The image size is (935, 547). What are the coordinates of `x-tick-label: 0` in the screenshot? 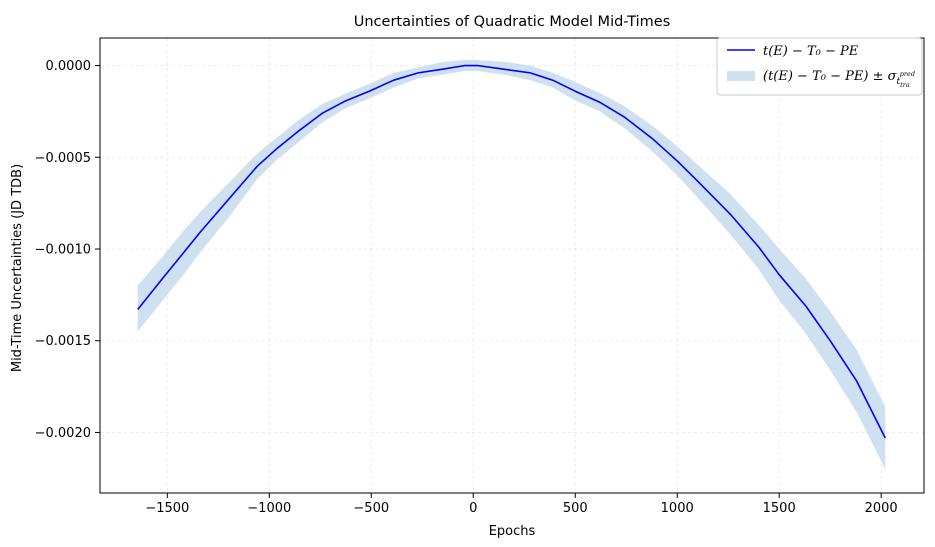 It's located at (473, 508).